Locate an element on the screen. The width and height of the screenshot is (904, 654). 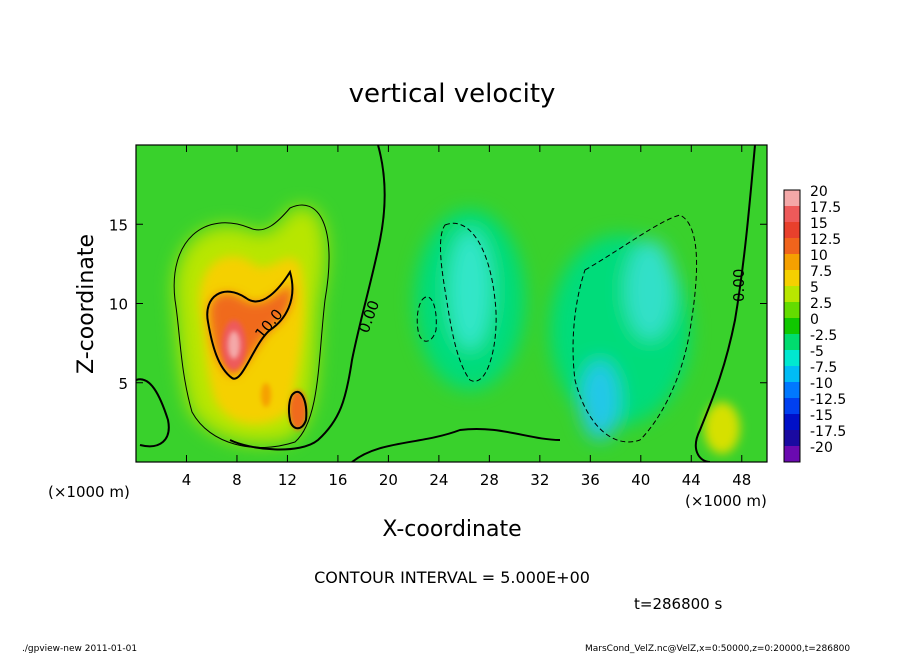
contour-5-outer is located at coordinates (251, 326).